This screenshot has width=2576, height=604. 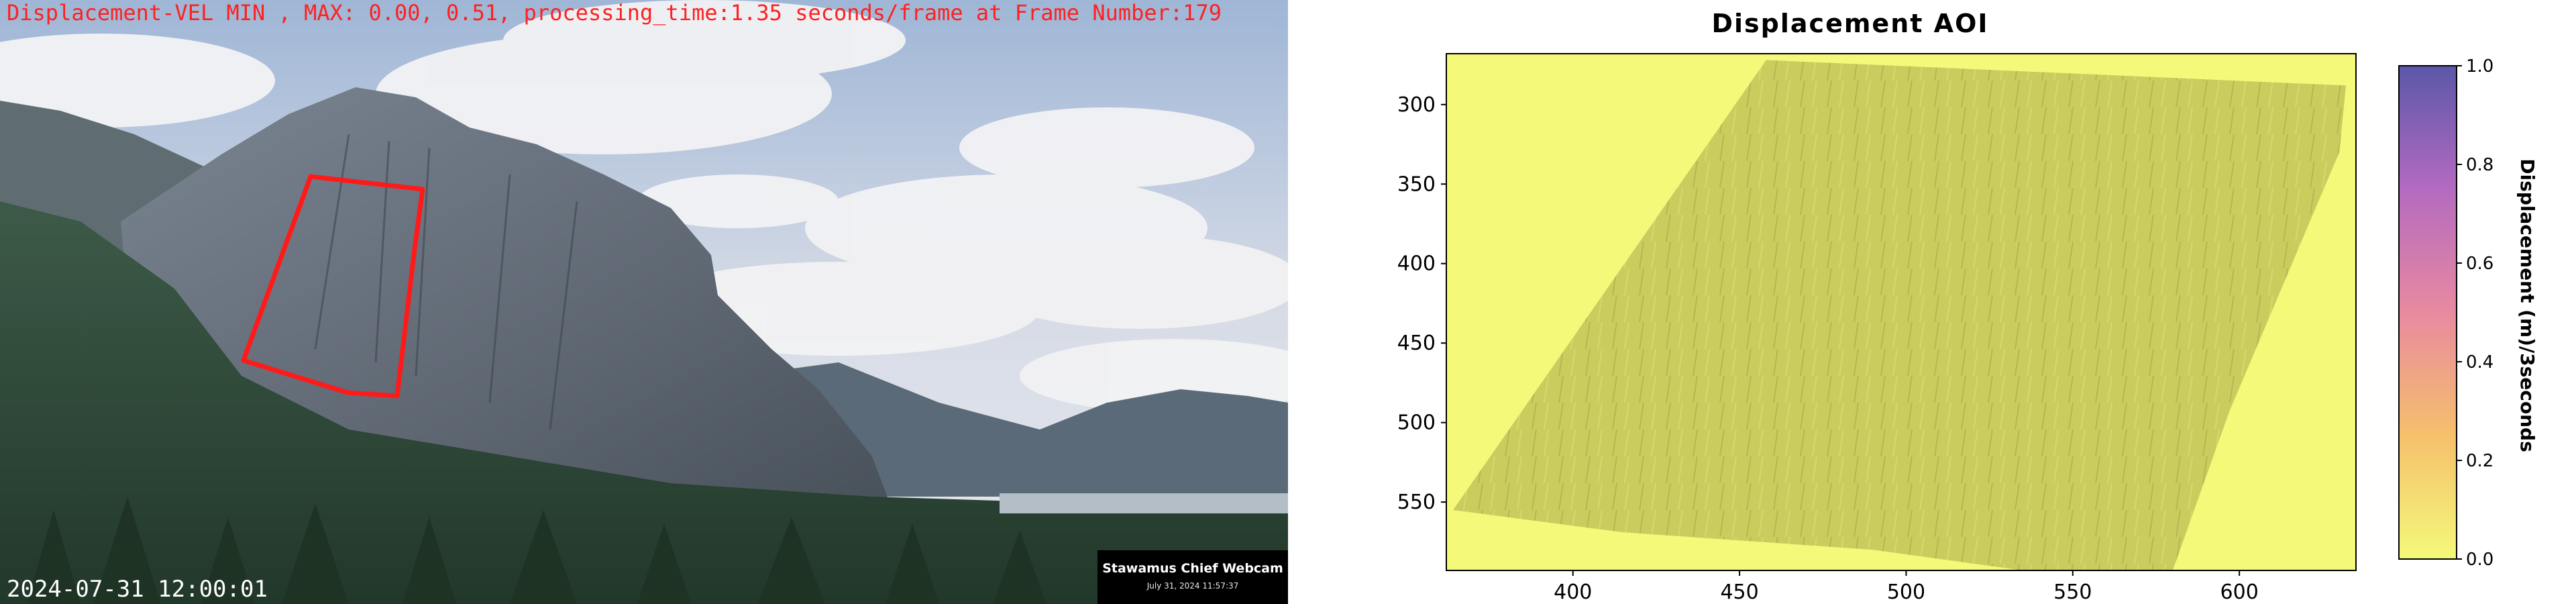 What do you see at coordinates (2427, 312) in the screenshot?
I see `colorbar-gradient` at bounding box center [2427, 312].